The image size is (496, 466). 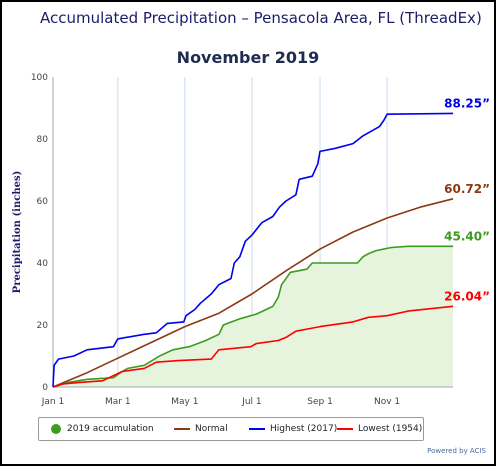 I want to click on y-tick-label: 40, so click(x=43, y=264).